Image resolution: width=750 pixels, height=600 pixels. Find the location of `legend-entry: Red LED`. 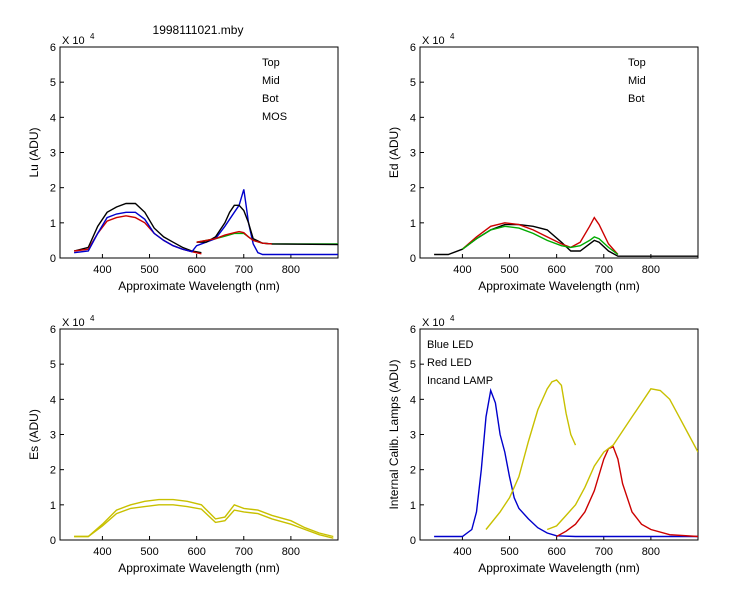

legend-entry: Red LED is located at coordinates (449, 363).